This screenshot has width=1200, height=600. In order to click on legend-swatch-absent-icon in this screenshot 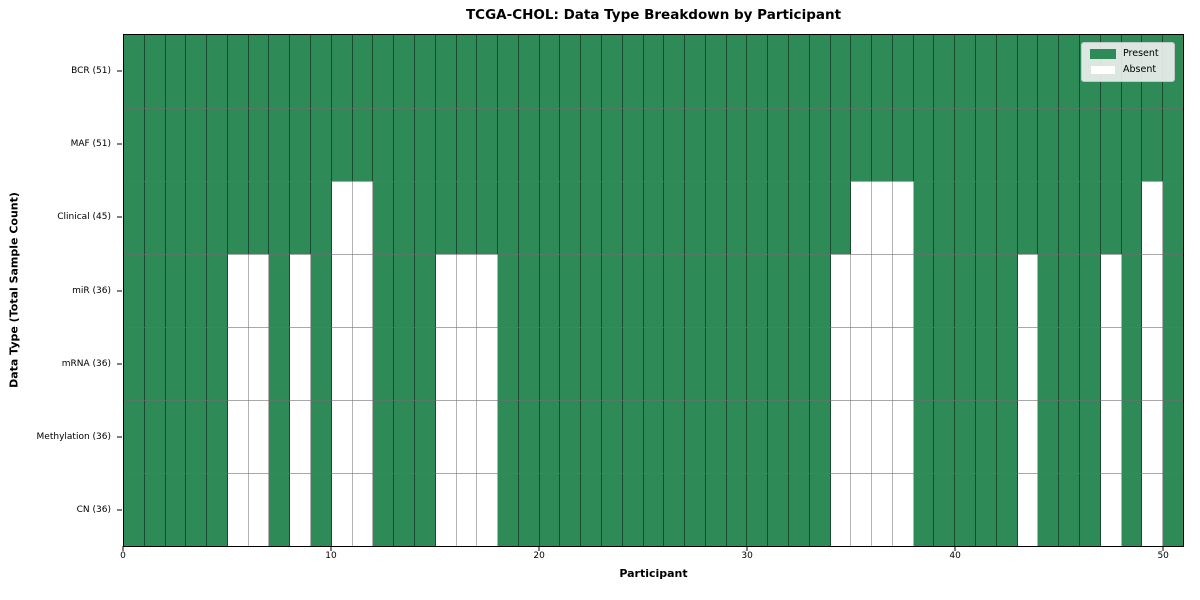, I will do `click(1103, 70)`.